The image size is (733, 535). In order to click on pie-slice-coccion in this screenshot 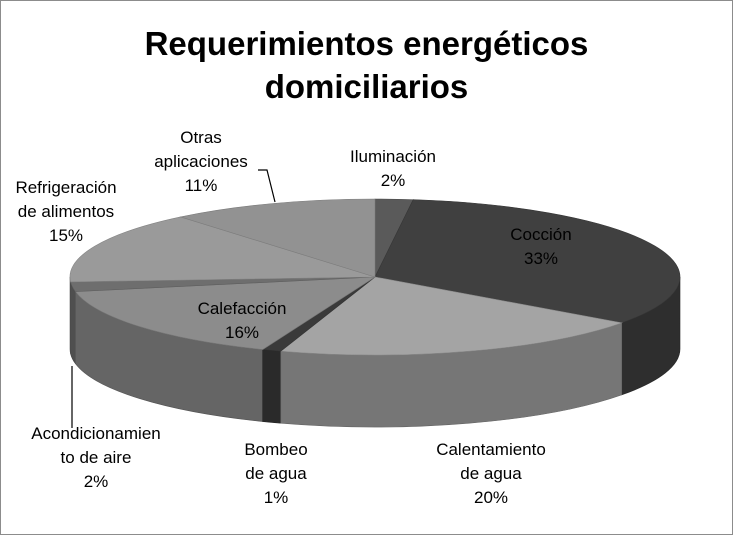, I will do `click(527, 261)`.